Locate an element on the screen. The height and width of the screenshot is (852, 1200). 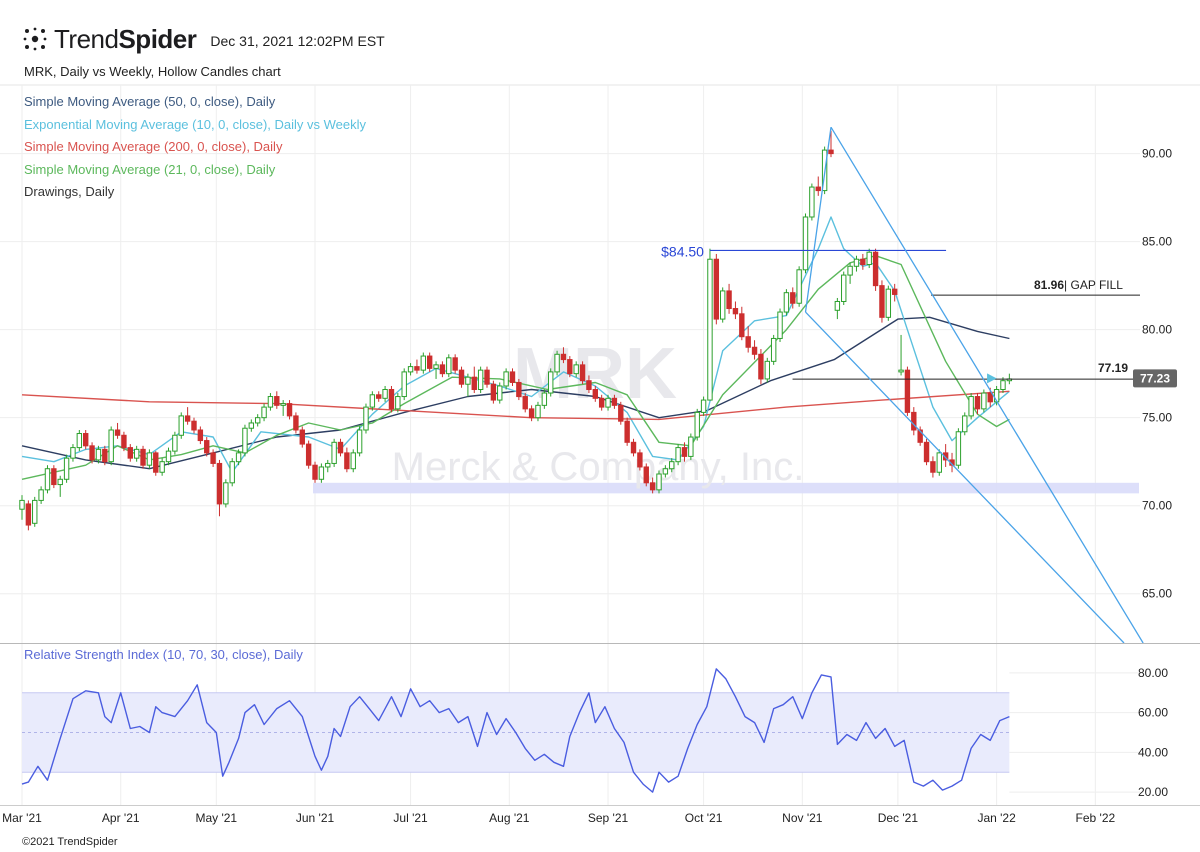
gap-fill-label: 81.96| GAP FILL is located at coordinates (1078, 285).